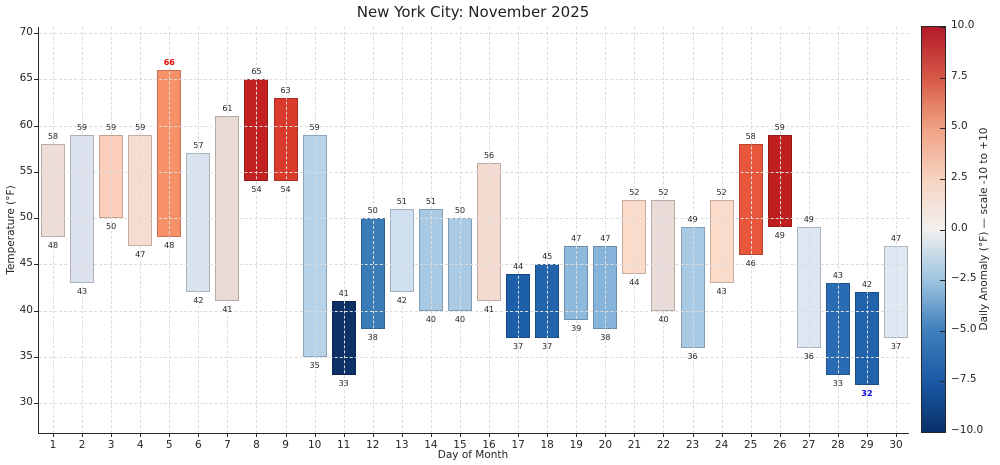 The width and height of the screenshot is (1000, 465). What do you see at coordinates (576, 445) in the screenshot?
I see `x-tick-label: 19` at bounding box center [576, 445].